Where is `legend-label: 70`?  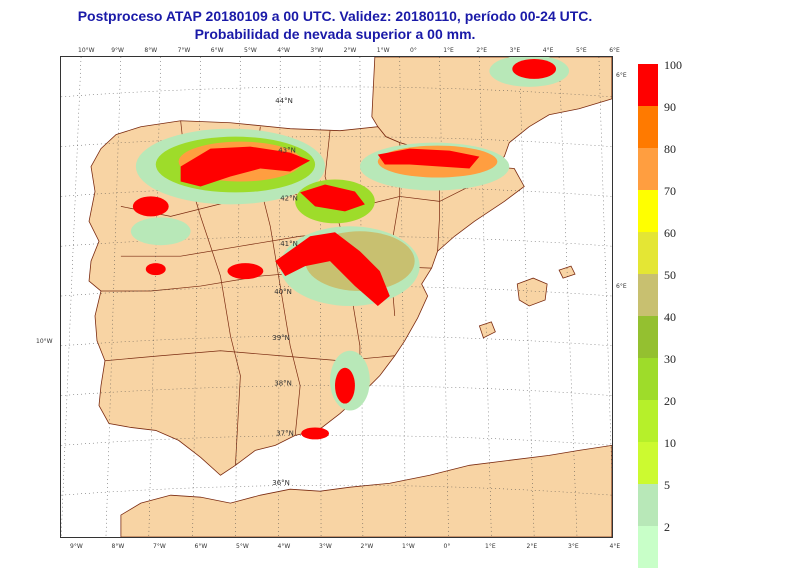
legend-label: 70 is located at coordinates (670, 191).